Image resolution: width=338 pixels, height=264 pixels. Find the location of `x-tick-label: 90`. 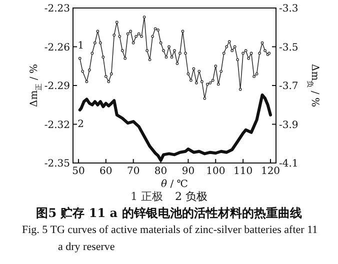

x-tick-label: 90 is located at coordinates (188, 171).